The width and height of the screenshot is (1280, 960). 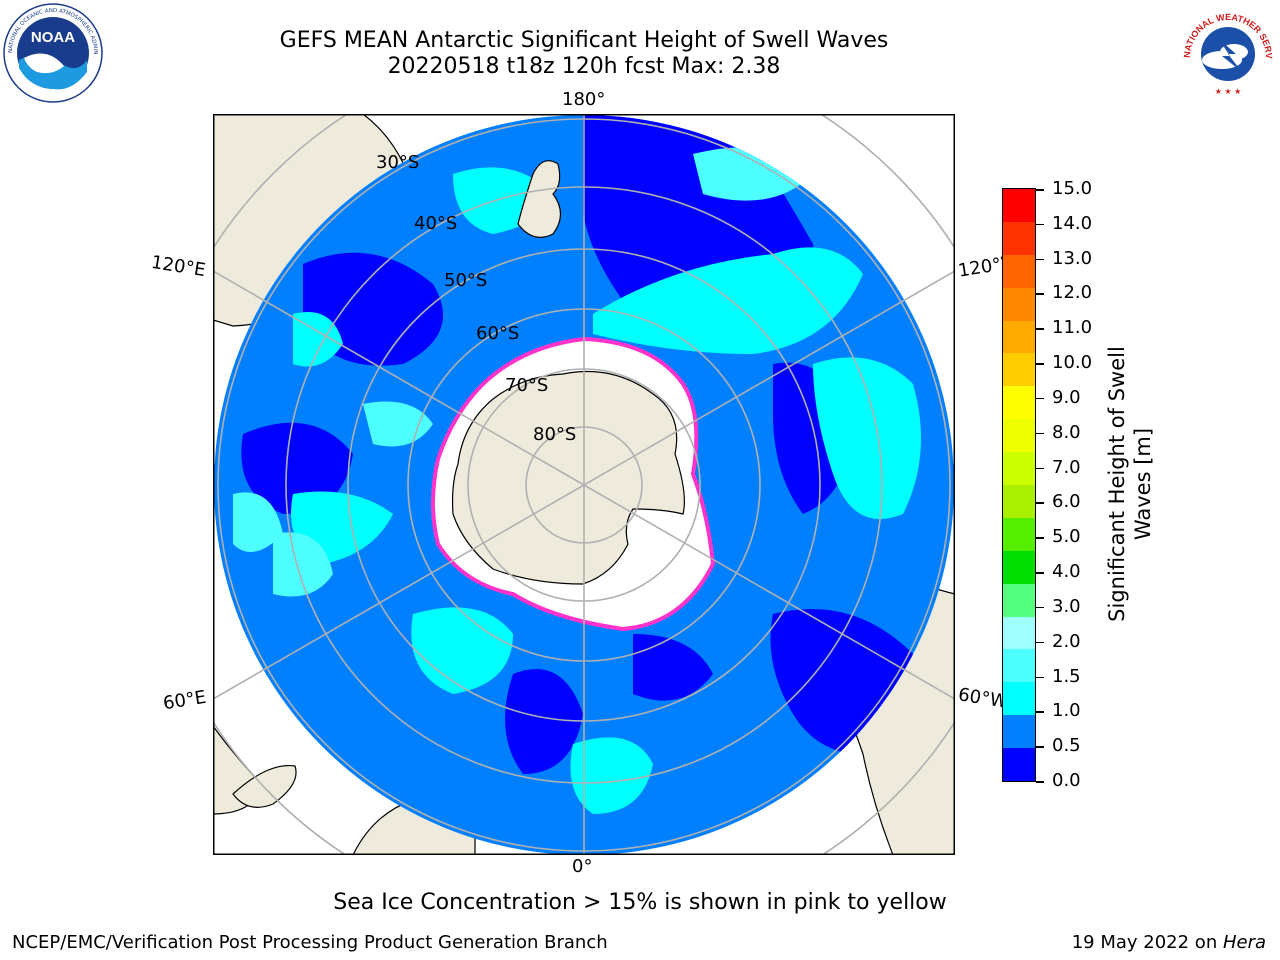 What do you see at coordinates (436, 223) in the screenshot?
I see `lat-label-40s: 40°S` at bounding box center [436, 223].